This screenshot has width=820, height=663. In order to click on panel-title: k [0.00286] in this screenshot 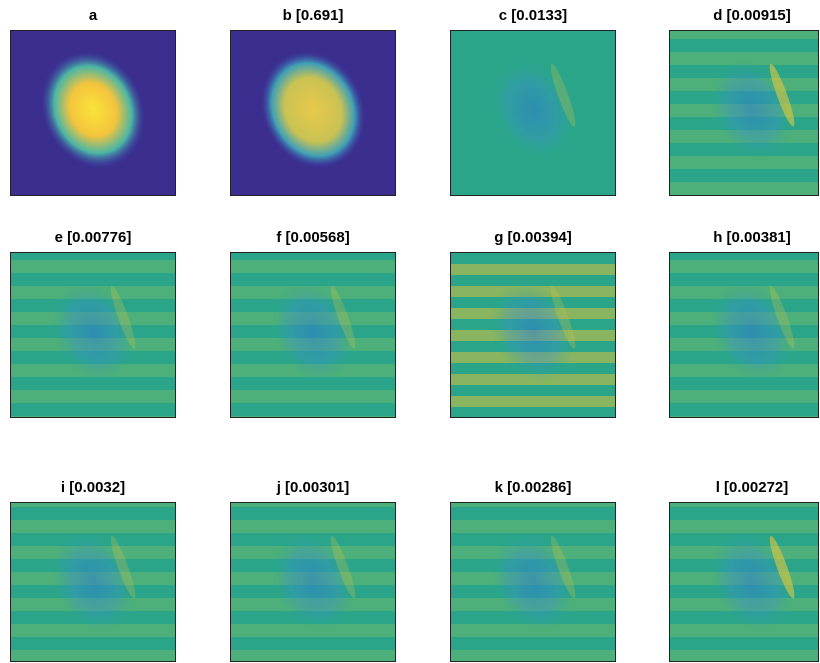, I will do `click(533, 487)`.